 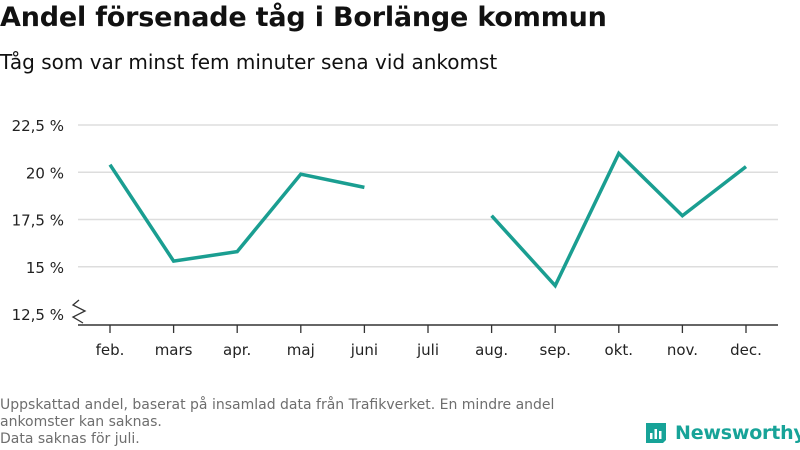 What do you see at coordinates (737, 433) in the screenshot?
I see `brand-name: Newsworthy` at bounding box center [737, 433].